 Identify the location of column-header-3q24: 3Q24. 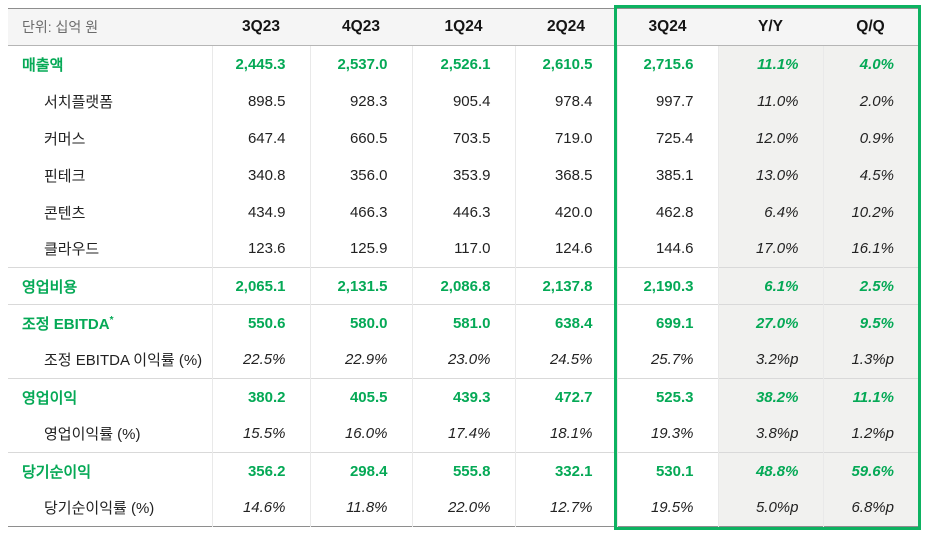
(667, 27).